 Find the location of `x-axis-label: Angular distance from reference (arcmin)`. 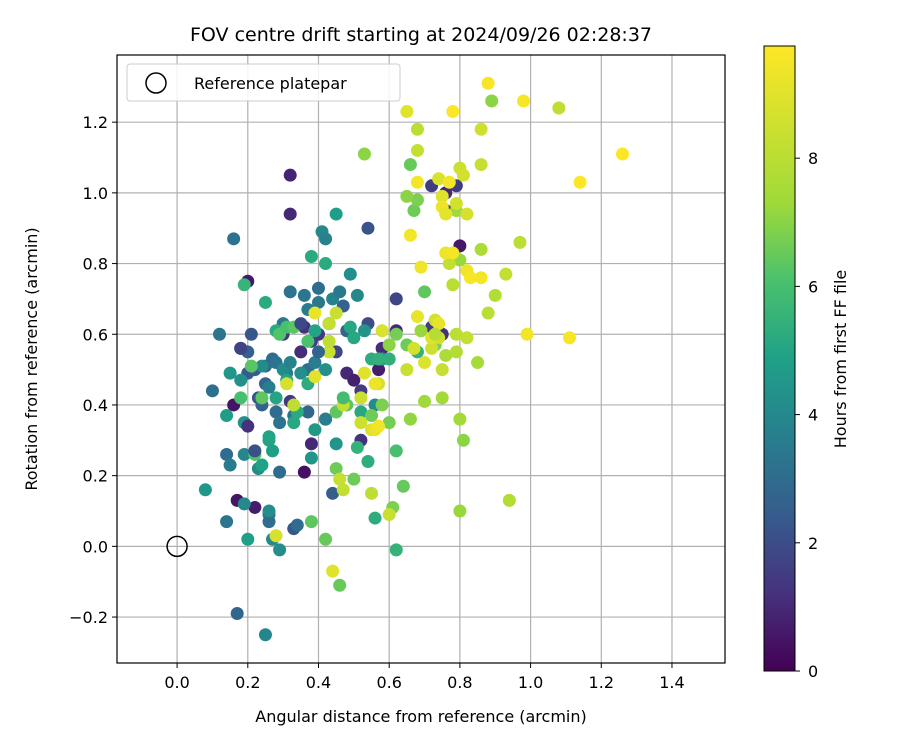

x-axis-label: Angular distance from reference (arcmin) is located at coordinates (420, 716).